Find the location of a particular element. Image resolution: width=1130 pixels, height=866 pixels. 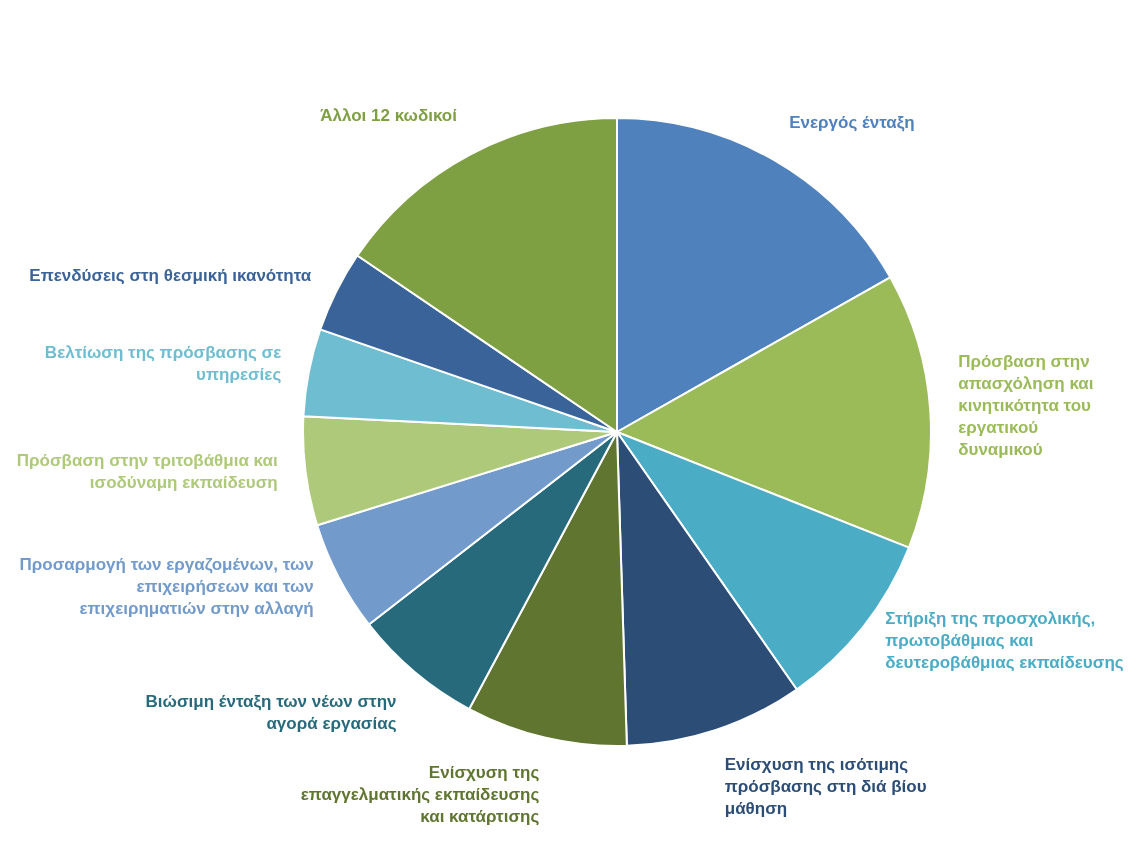

slice-label: Βελτίωση της πρόσβασης σε υπηρεσίες is located at coordinates (163, 364).